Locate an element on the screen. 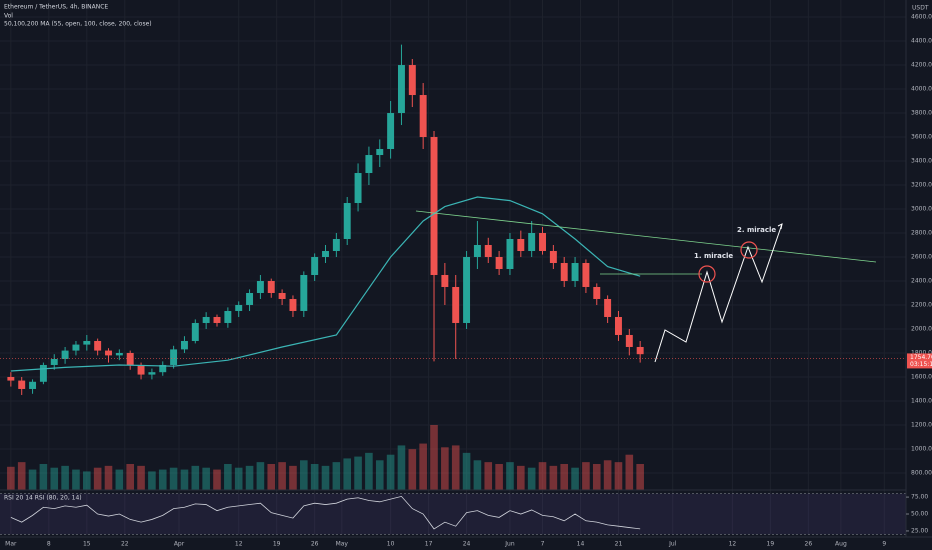 This screenshot has width=932, height=550. x-tick-label: 21 is located at coordinates (619, 544).